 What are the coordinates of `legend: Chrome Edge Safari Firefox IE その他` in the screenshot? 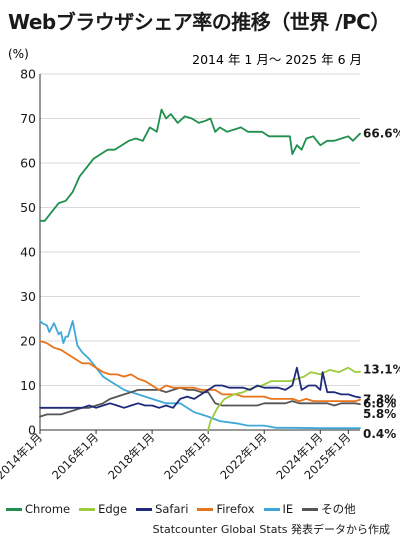 It's located at (185, 509).